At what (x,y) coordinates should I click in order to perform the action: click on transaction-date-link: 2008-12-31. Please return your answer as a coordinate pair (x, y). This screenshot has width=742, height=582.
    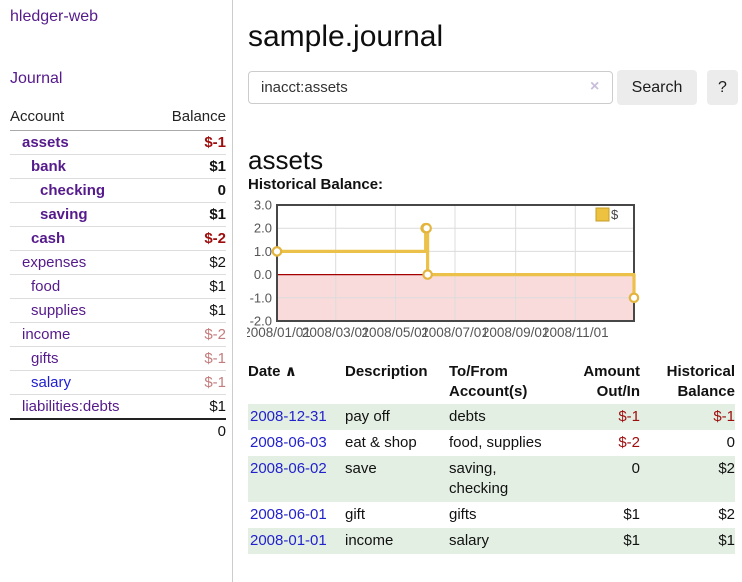
    Looking at the image, I should click on (288, 416).